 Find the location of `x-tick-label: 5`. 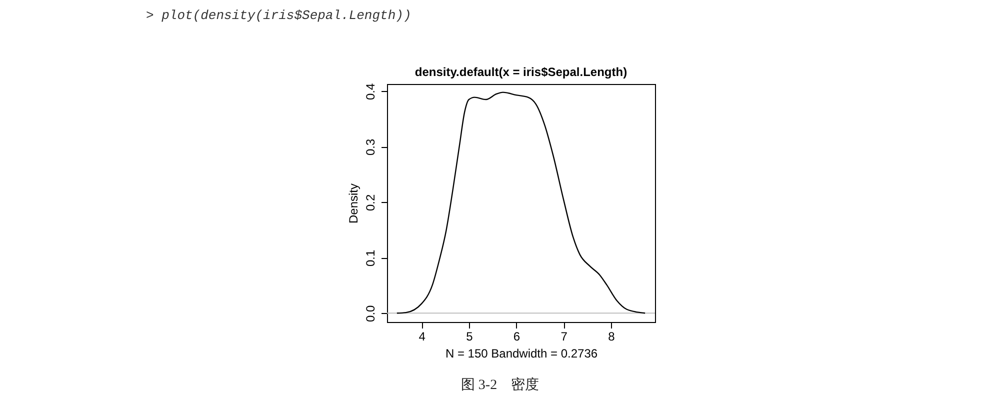

x-tick-label: 5 is located at coordinates (470, 337).